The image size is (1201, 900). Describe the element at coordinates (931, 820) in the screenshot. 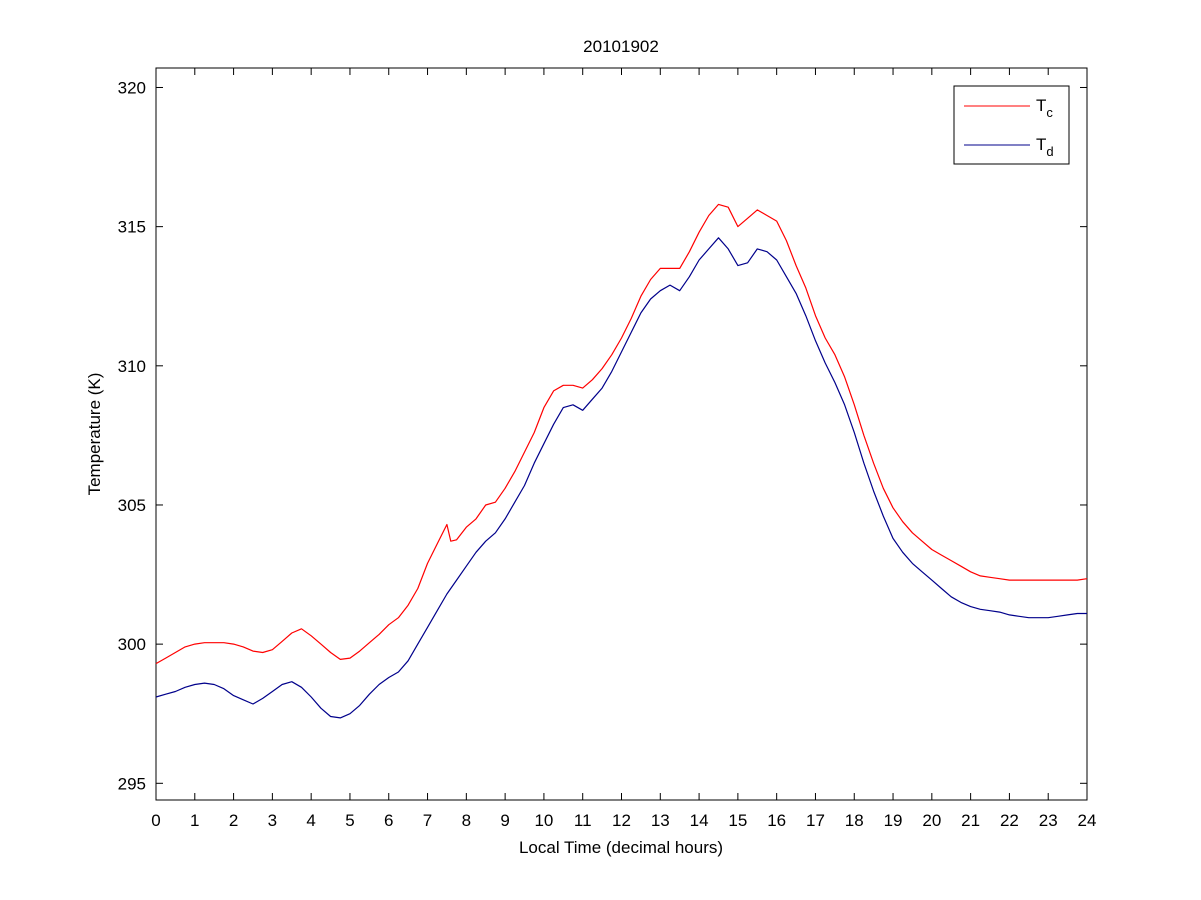

I see `x-tick-label: 20` at that location.